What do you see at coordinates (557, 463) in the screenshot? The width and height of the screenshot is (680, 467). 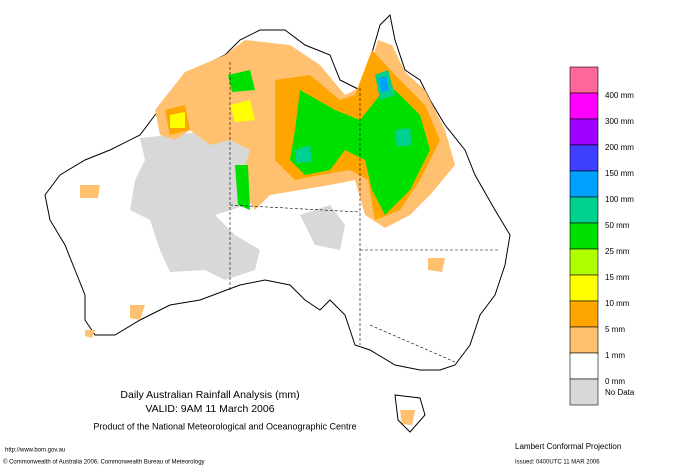 I see `issued: Issued: 0400UTC 11 MAR 2006` at bounding box center [557, 463].